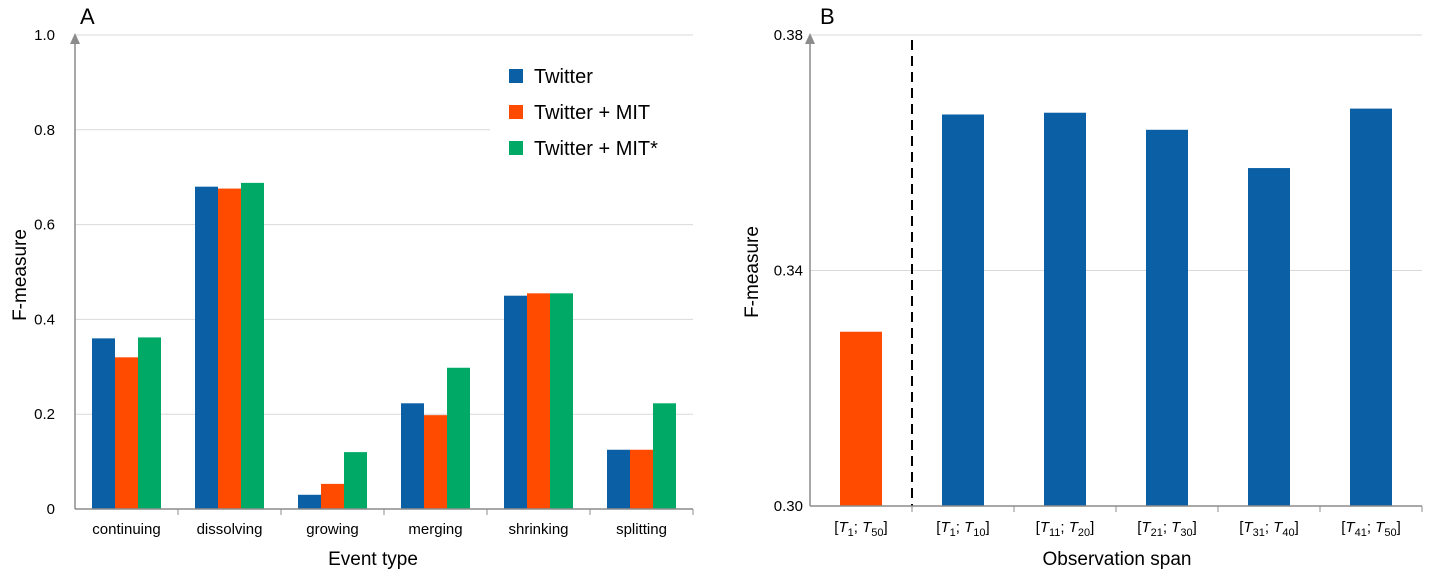 The height and width of the screenshot is (572, 1433). What do you see at coordinates (44, 414) in the screenshot?
I see `y-tick-label-a: 0.2` at bounding box center [44, 414].